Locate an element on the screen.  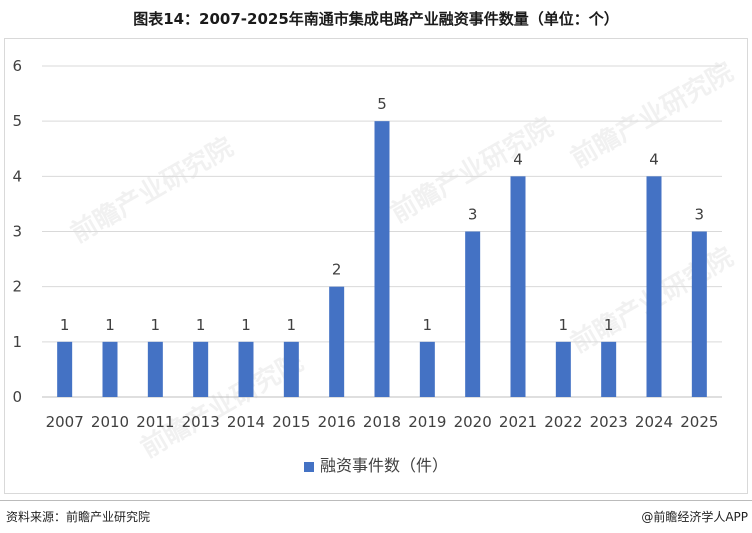
x-tick-label: 2021 is located at coordinates (518, 422).